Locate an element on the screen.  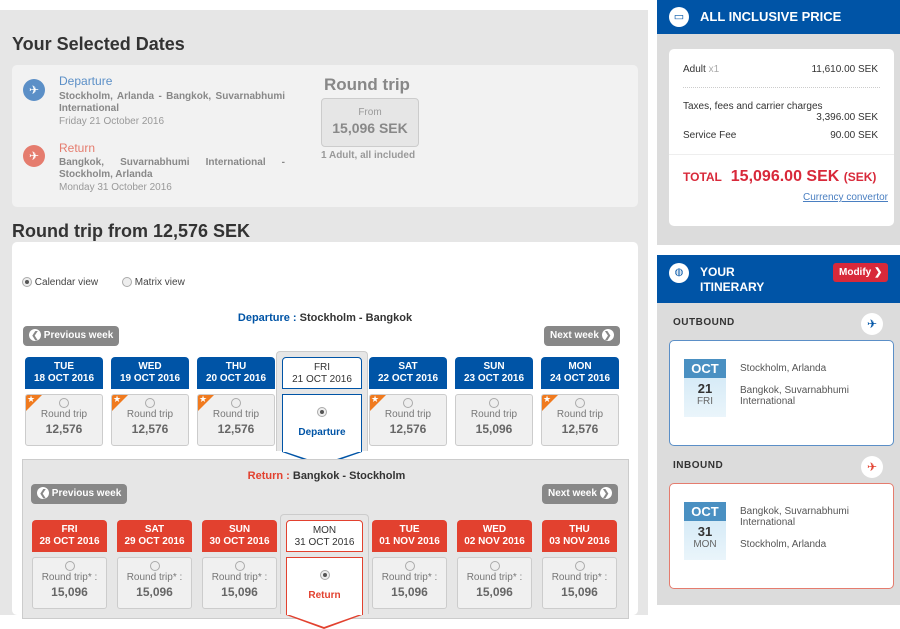
day-date: 31 OCT 2016 is located at coordinates (324, 542).